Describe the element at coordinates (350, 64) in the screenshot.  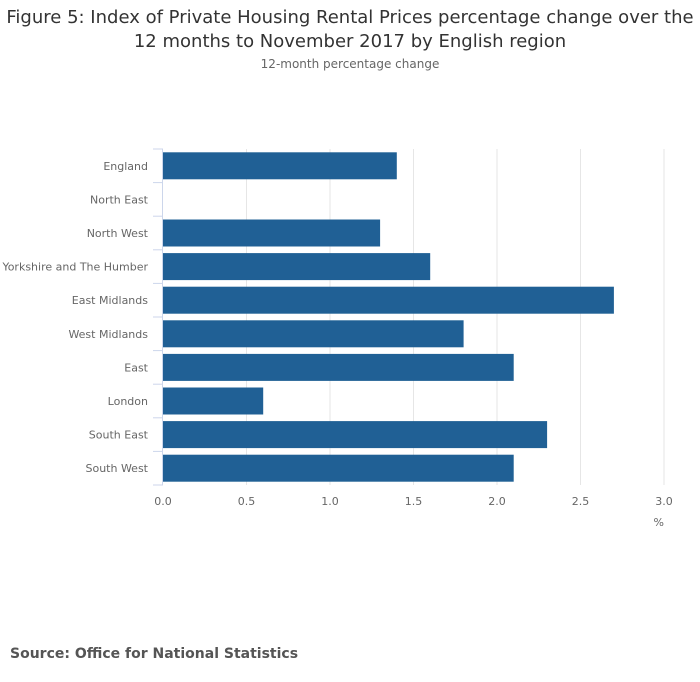
I see `chart-subtitle: 12-month percentage change` at that location.